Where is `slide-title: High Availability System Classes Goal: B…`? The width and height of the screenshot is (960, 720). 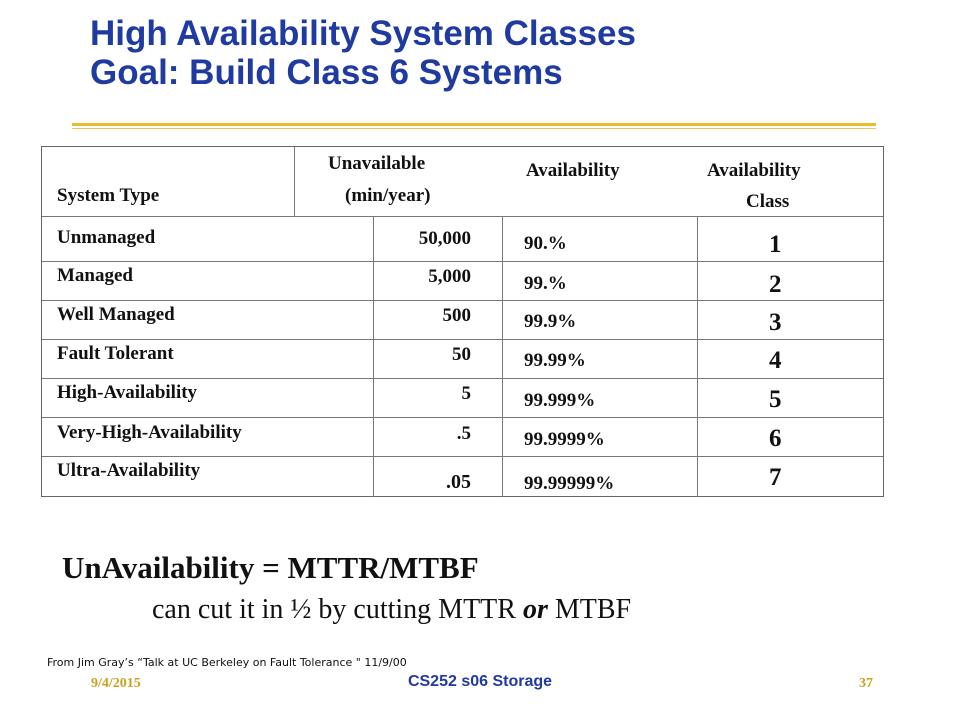 slide-title: High Availability System Classes Goal: B… is located at coordinates (363, 53).